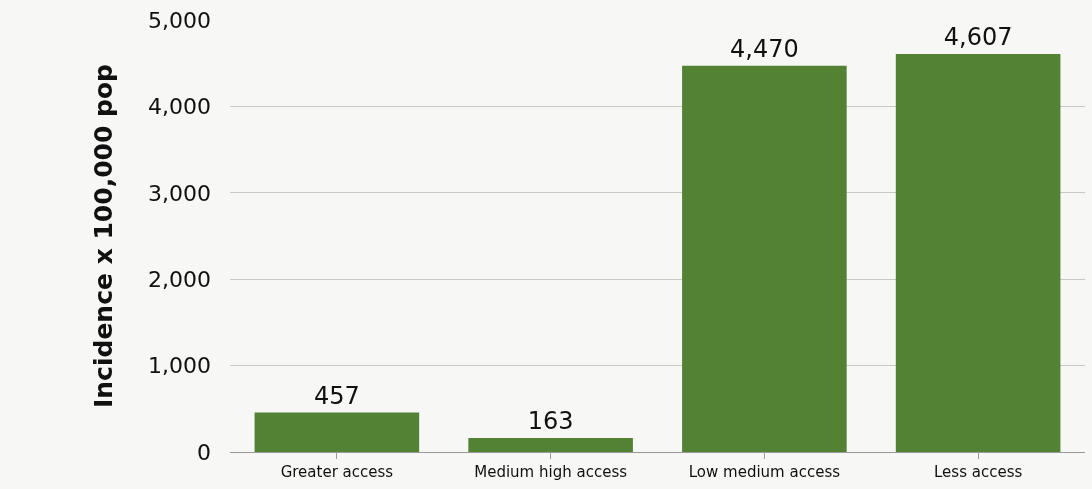  Describe the element at coordinates (179, 107) in the screenshot. I see `y-tick-label: 4,000` at that location.